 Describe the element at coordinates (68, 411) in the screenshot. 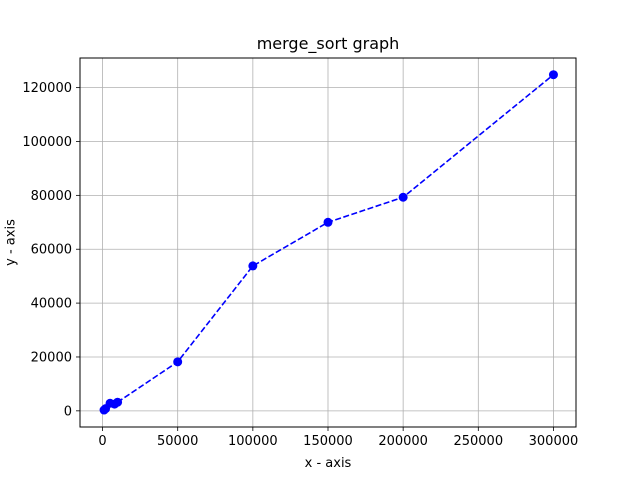

I see `y-tick-label: 0` at that location.